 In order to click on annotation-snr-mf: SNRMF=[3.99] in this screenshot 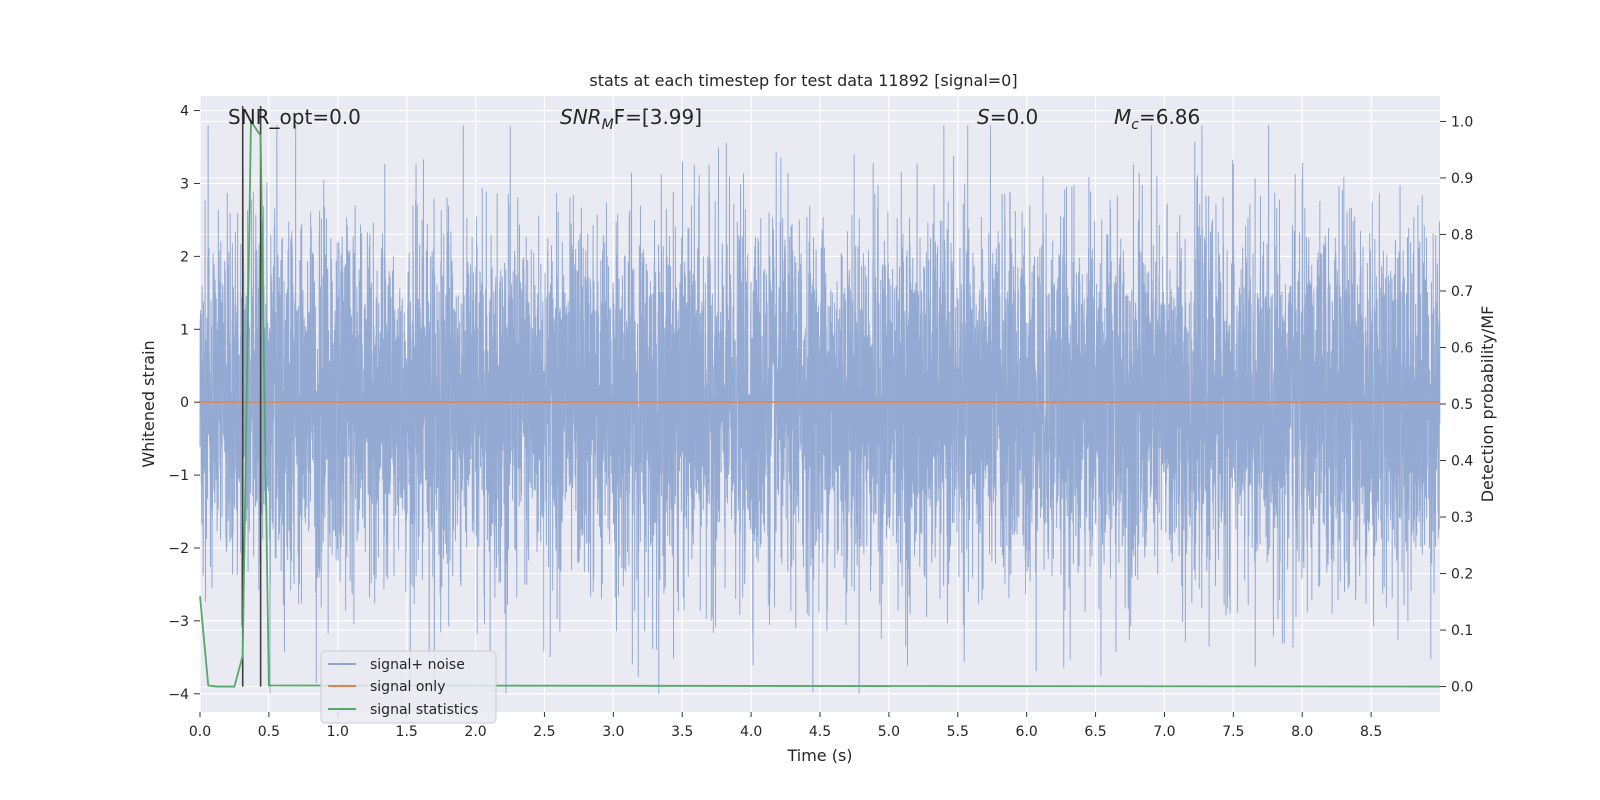, I will do `click(631, 119)`.